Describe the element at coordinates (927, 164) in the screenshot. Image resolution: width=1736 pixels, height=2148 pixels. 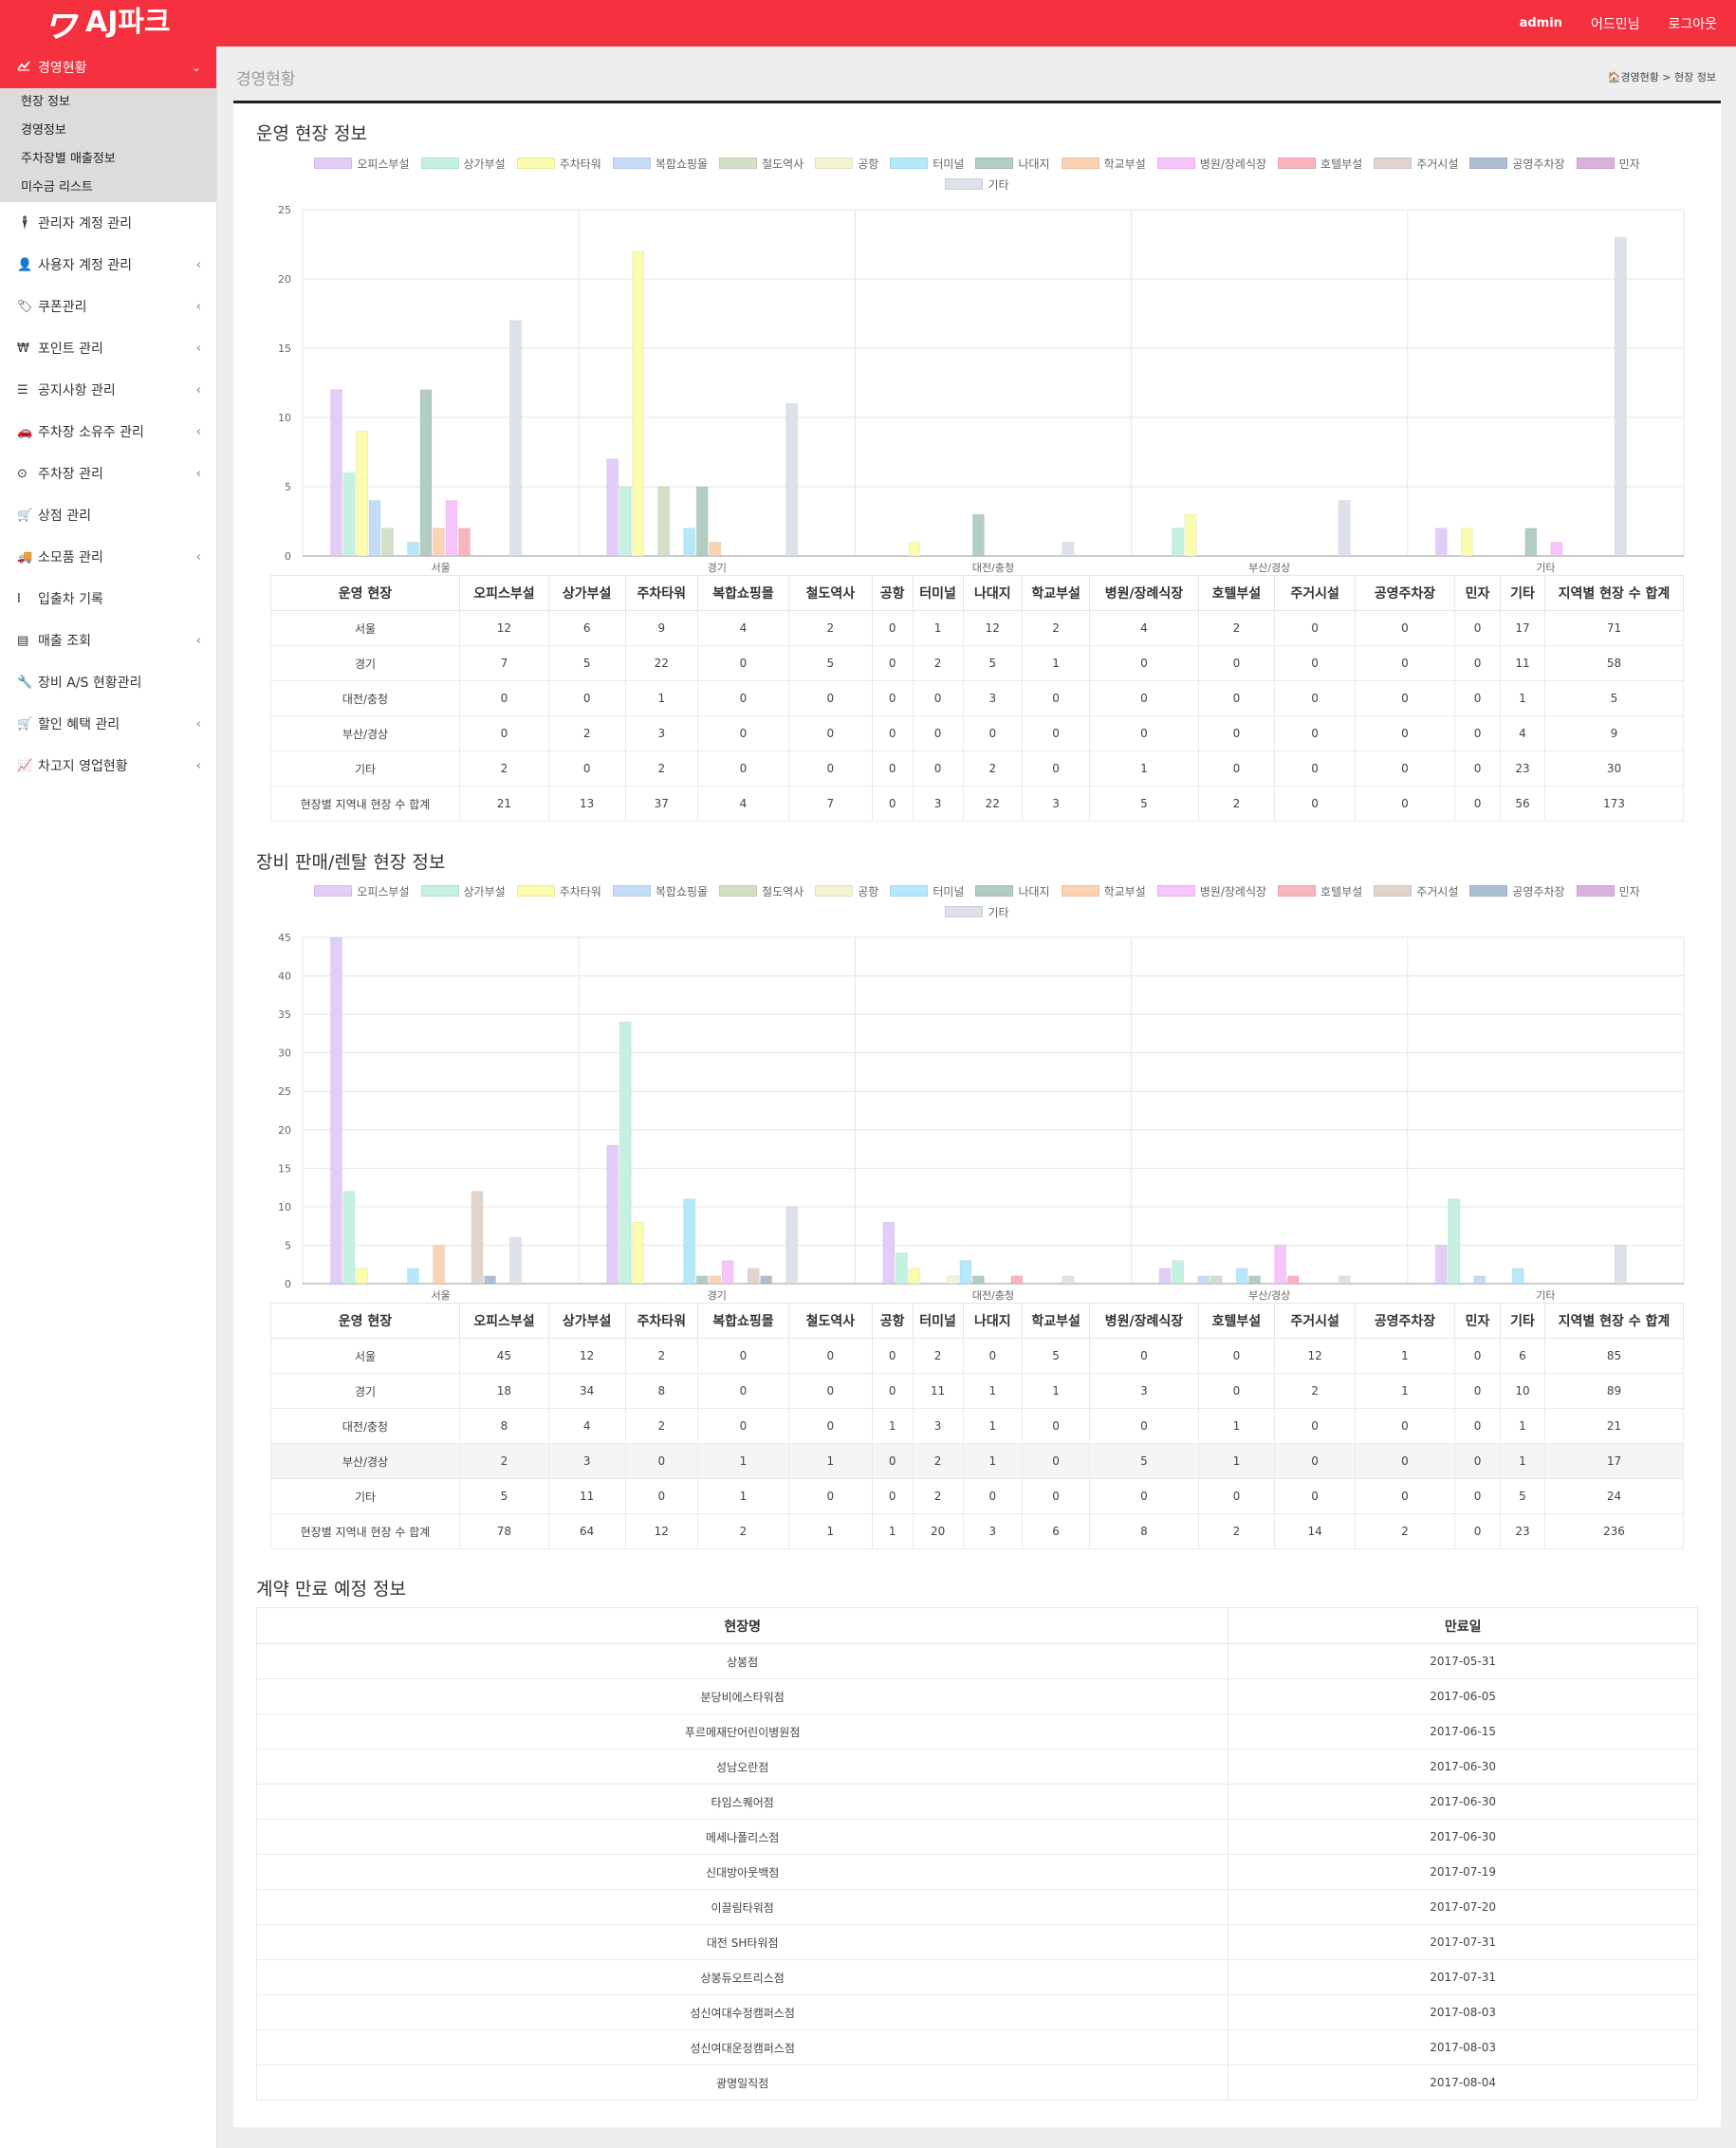
I see `operation-legend-item: 터미널` at that location.